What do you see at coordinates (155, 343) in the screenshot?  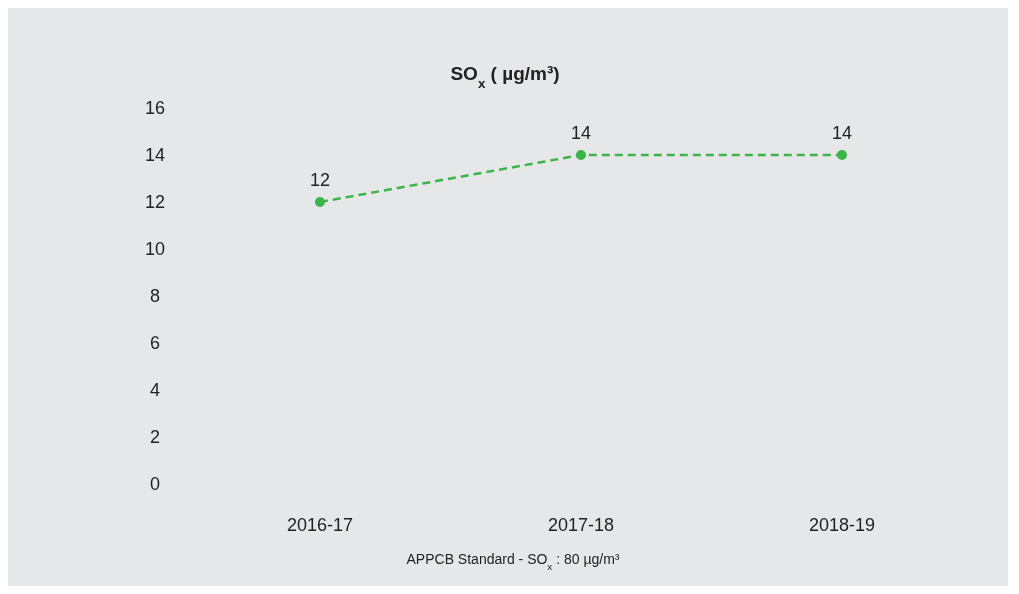 I see `y-tick-label: 6` at bounding box center [155, 343].